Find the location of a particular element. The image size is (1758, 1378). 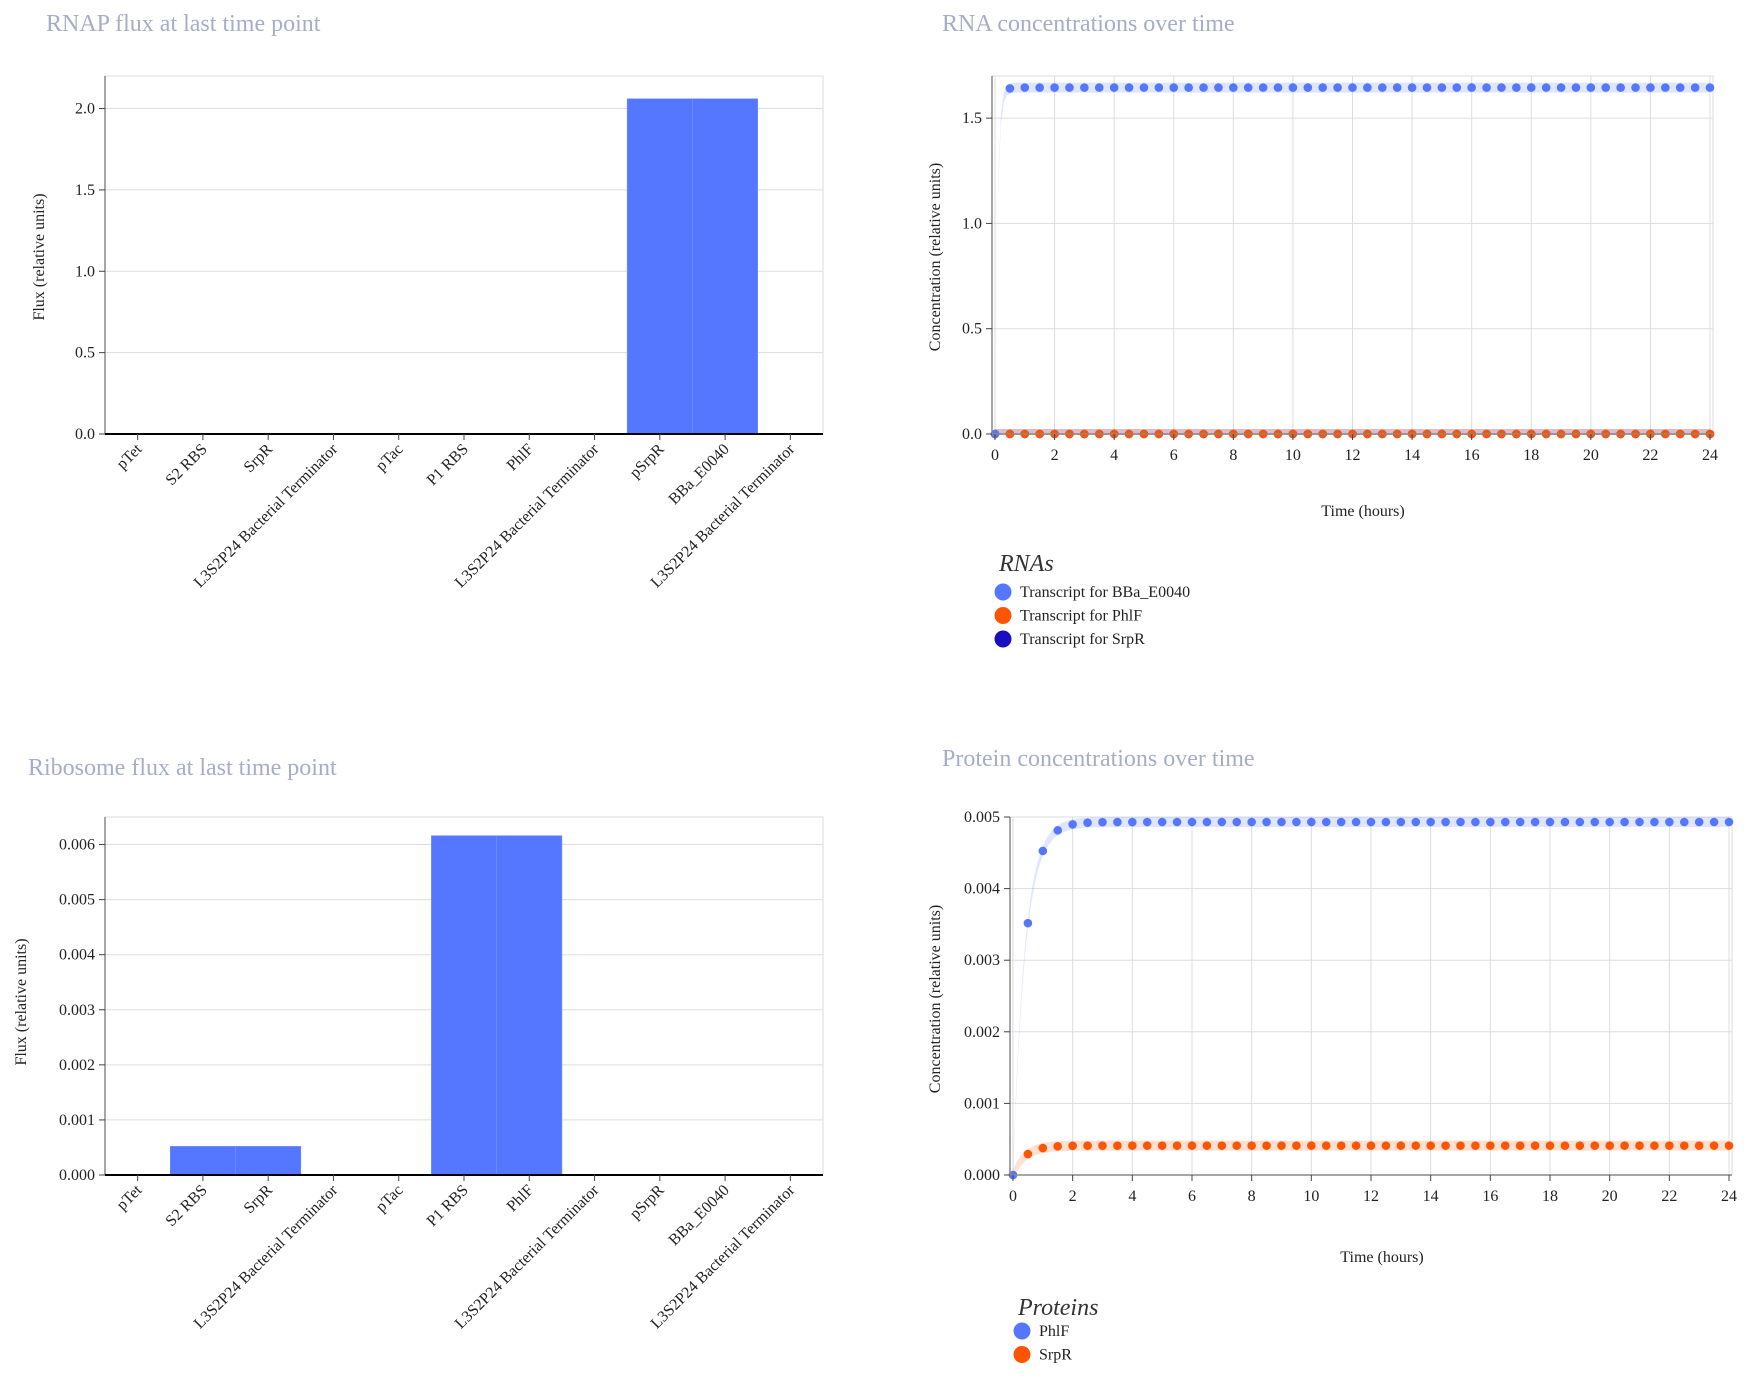

protein-x-tick-label: 22 is located at coordinates (1669, 1196).